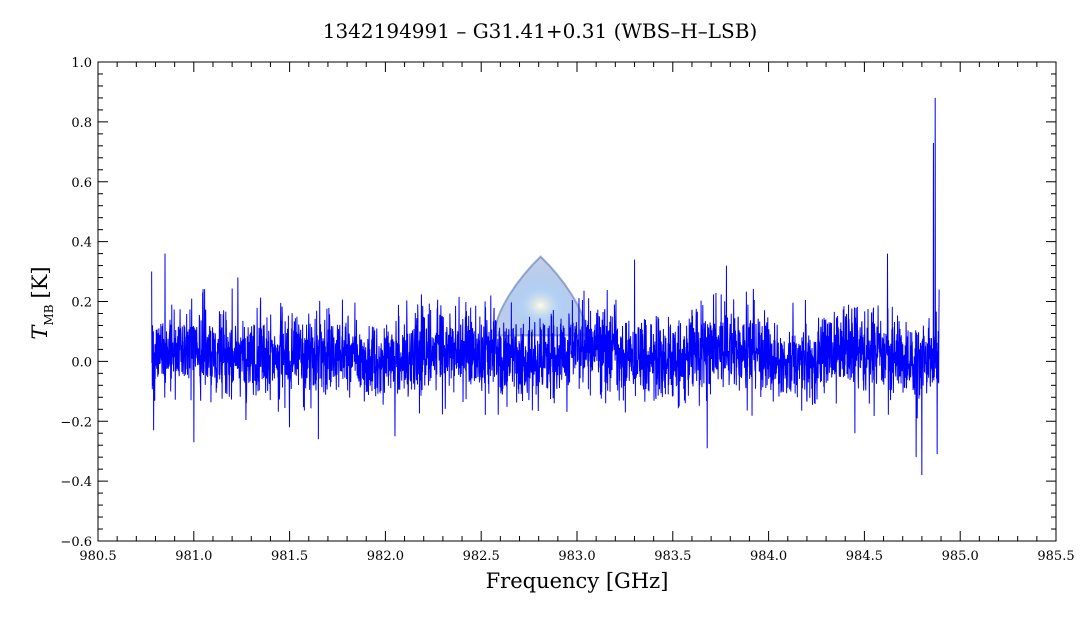 The height and width of the screenshot is (618, 1080). I want to click on y-tick-labels: −0.6 −0.4 −0.2 0.0 0.2 0.4 0.6 0.8 1.0, so click(76, 303).